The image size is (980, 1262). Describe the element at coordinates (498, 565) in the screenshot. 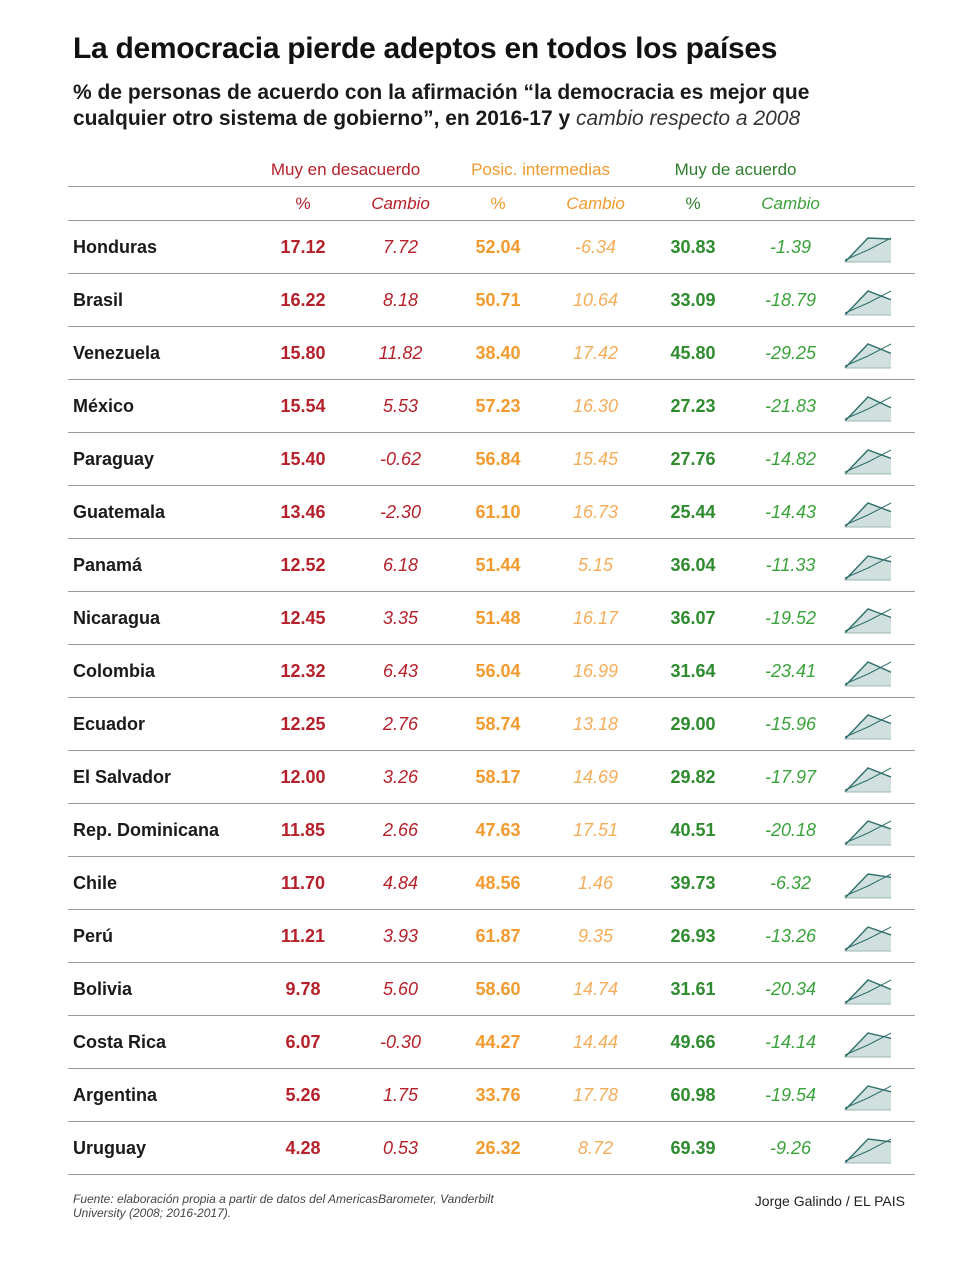

I see `orange-pct-value: 51.44` at that location.